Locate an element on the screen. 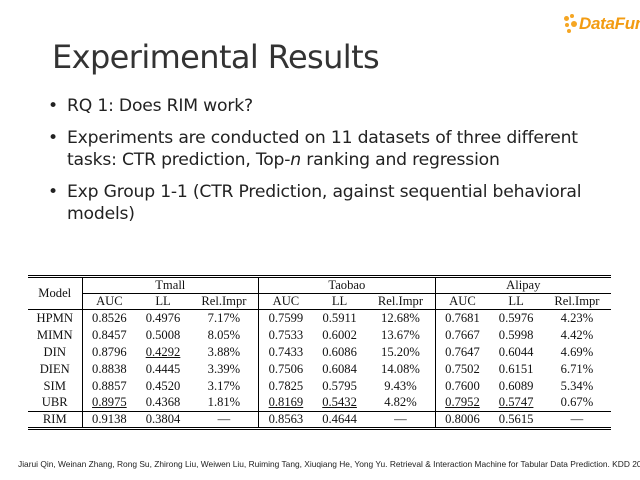  table-cell: 4.69% is located at coordinates (577, 351).